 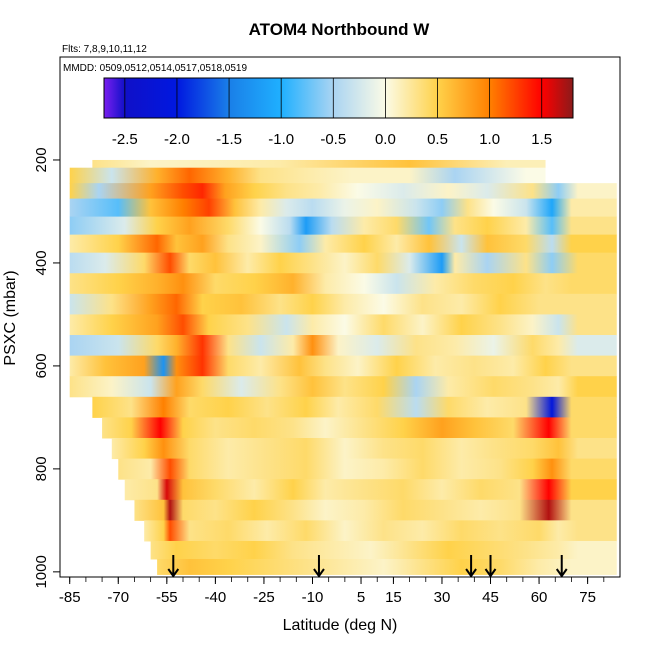 What do you see at coordinates (393, 597) in the screenshot?
I see `x-tick-label: 15` at bounding box center [393, 597].